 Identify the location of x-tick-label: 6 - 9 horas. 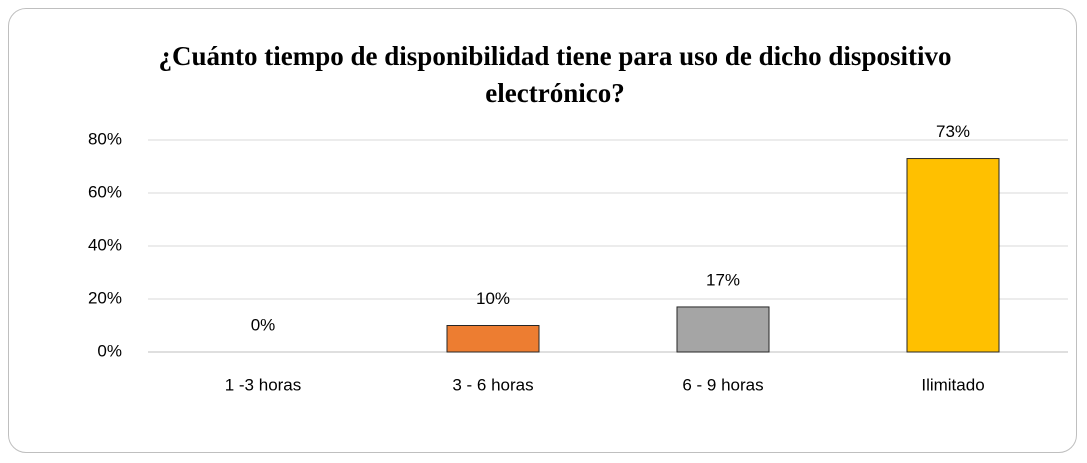
(722, 384).